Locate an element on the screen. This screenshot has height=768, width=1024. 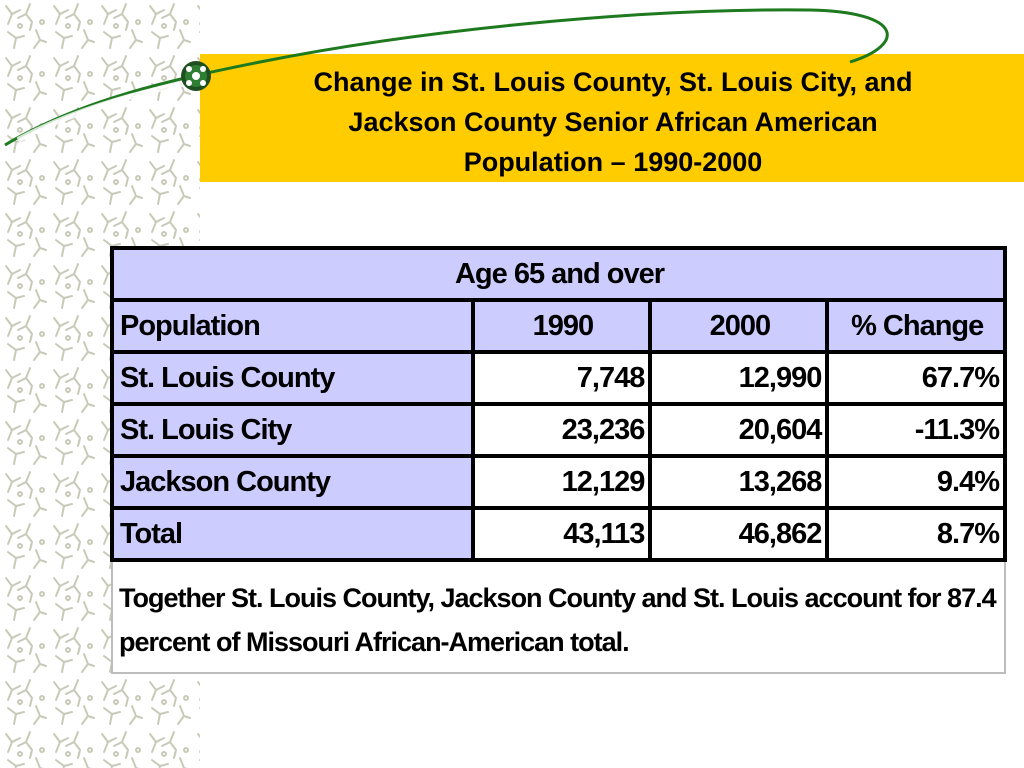
cell-1990: 23,236 is located at coordinates (562, 430).